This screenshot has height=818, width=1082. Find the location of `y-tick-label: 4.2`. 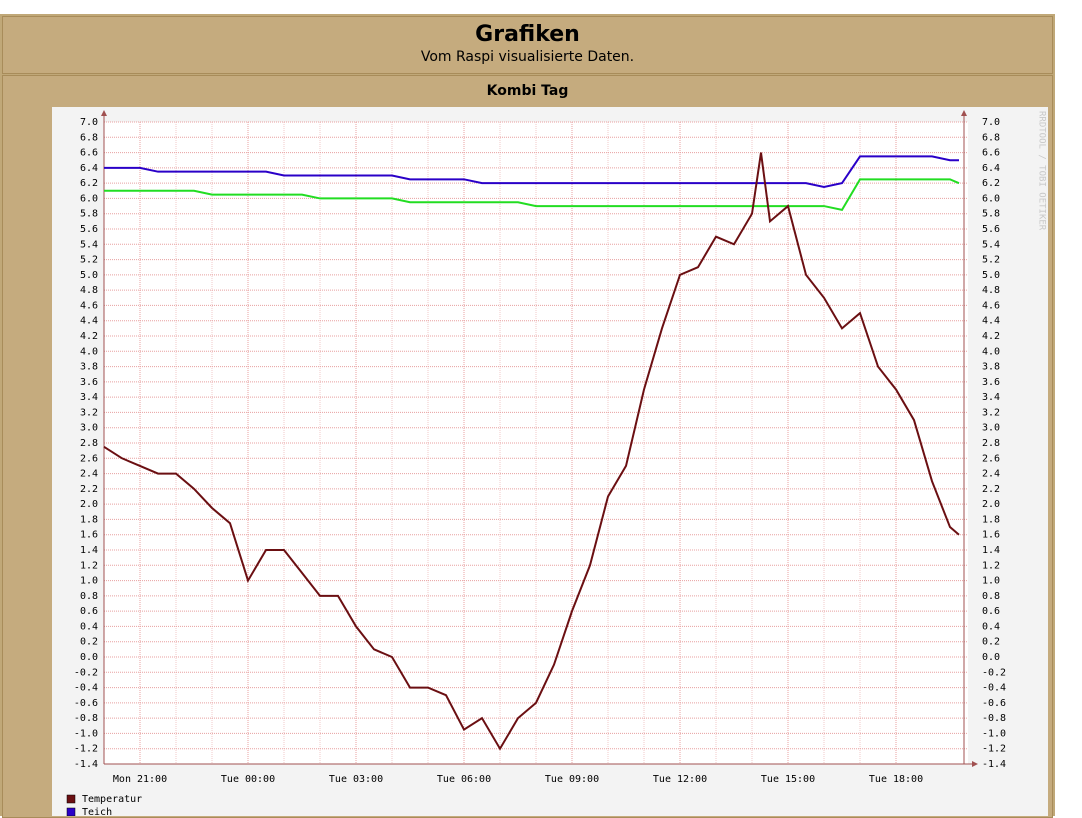

y-tick-label: 4.2 is located at coordinates (89, 336).